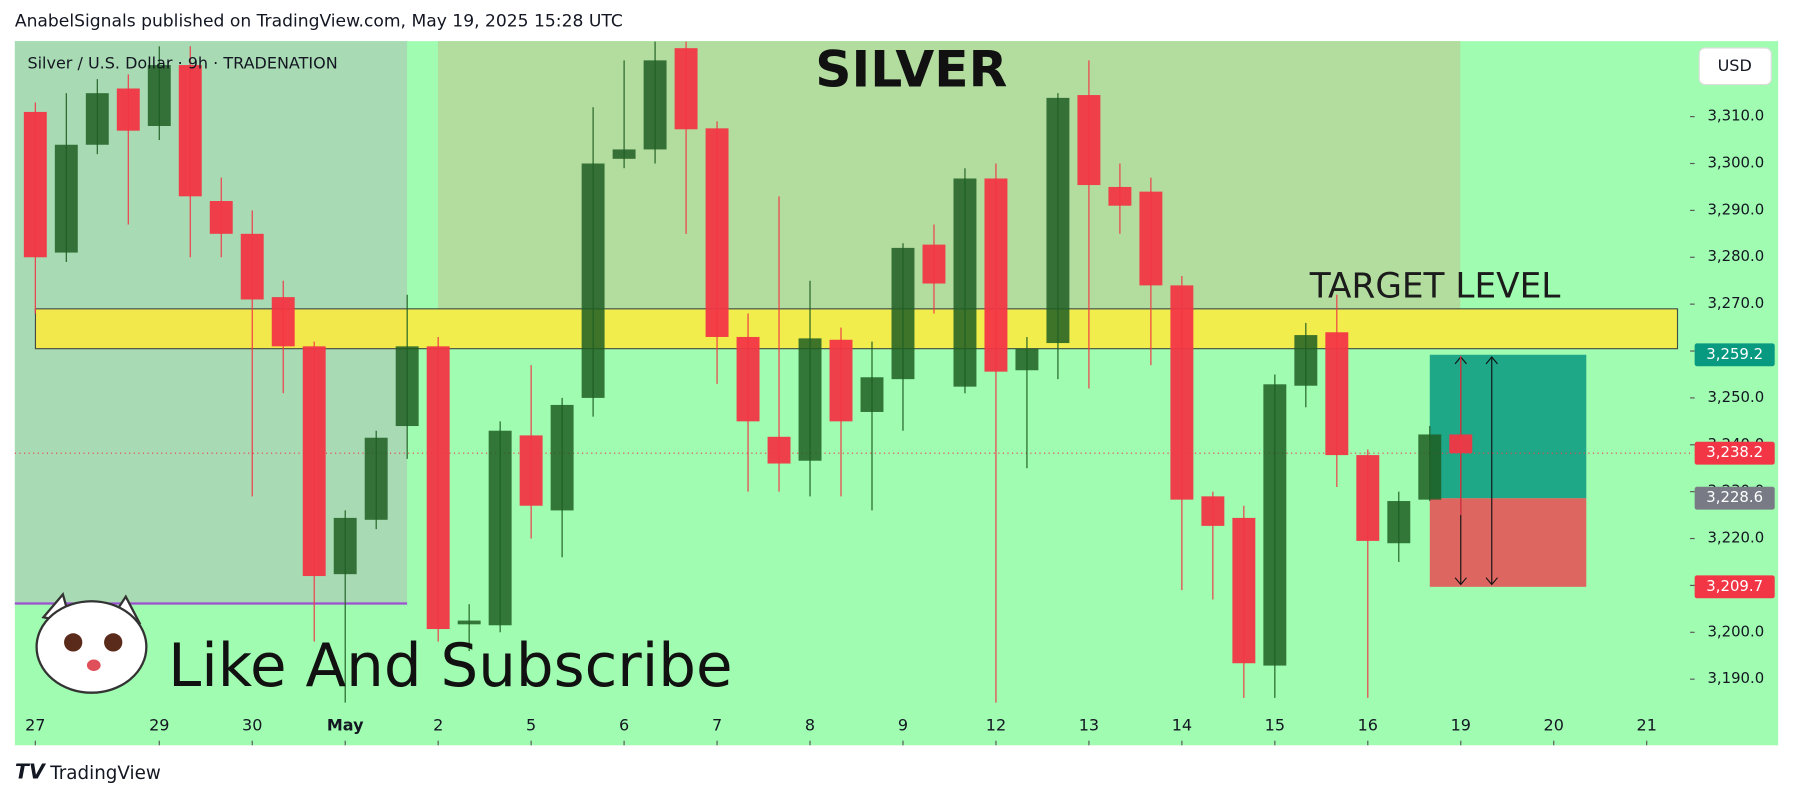 This screenshot has width=1793, height=799. I want to click on x-tick-label: 20, so click(1554, 724).